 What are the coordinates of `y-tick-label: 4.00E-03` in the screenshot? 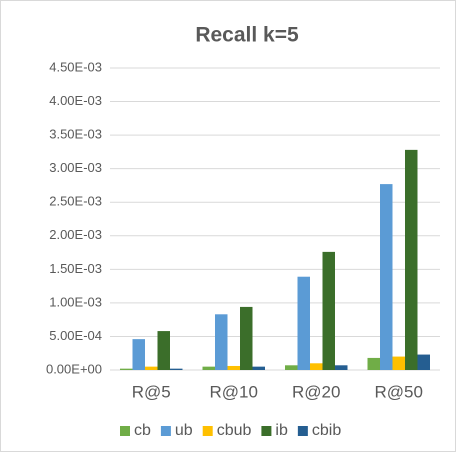 It's located at (75, 100).